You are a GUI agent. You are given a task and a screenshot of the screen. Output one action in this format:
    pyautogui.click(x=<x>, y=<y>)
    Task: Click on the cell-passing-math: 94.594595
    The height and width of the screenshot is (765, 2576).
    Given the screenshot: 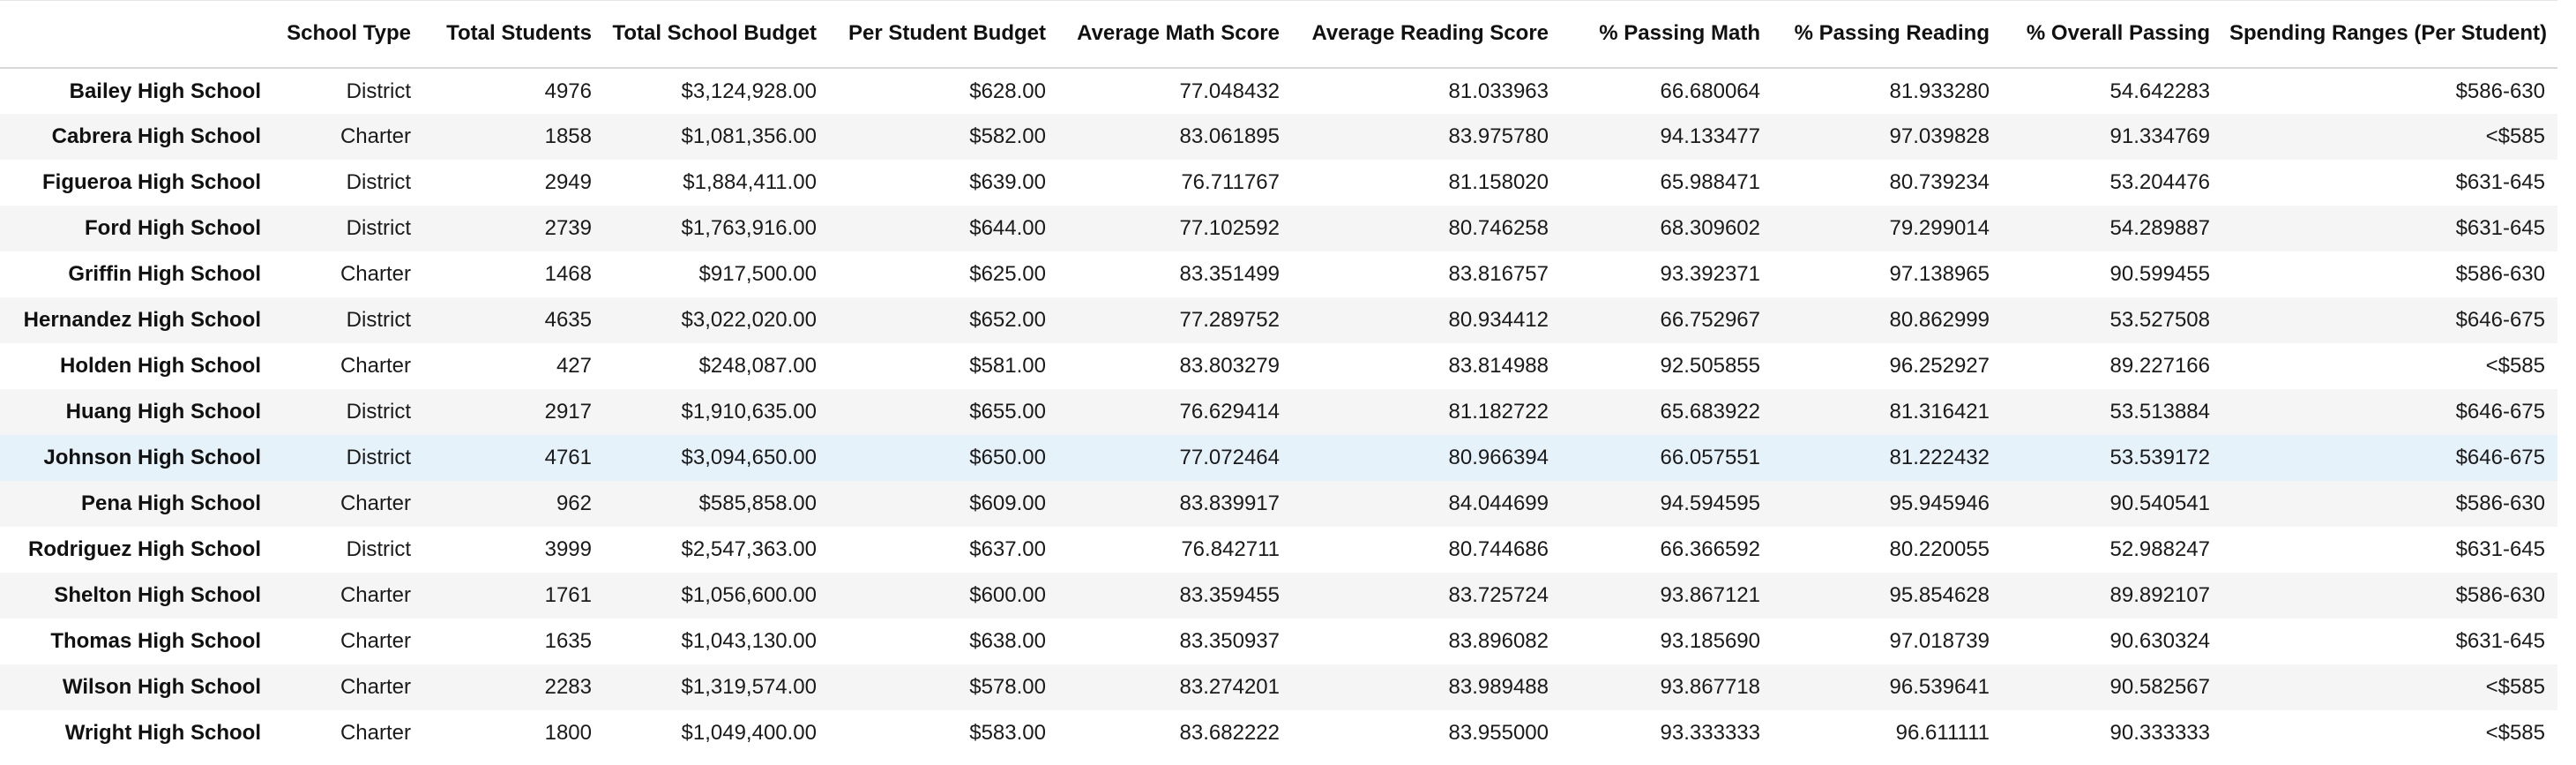 What is the action you would take?
    pyautogui.click(x=1667, y=504)
    